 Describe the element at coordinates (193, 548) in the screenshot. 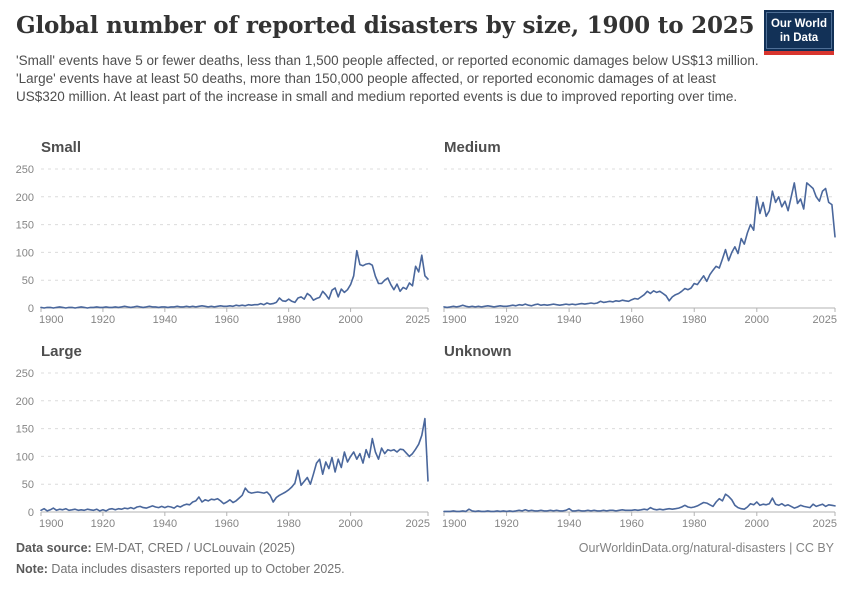

I see `data-source-value: EM-DAT, CRED / UCLouvain (2025)` at that location.